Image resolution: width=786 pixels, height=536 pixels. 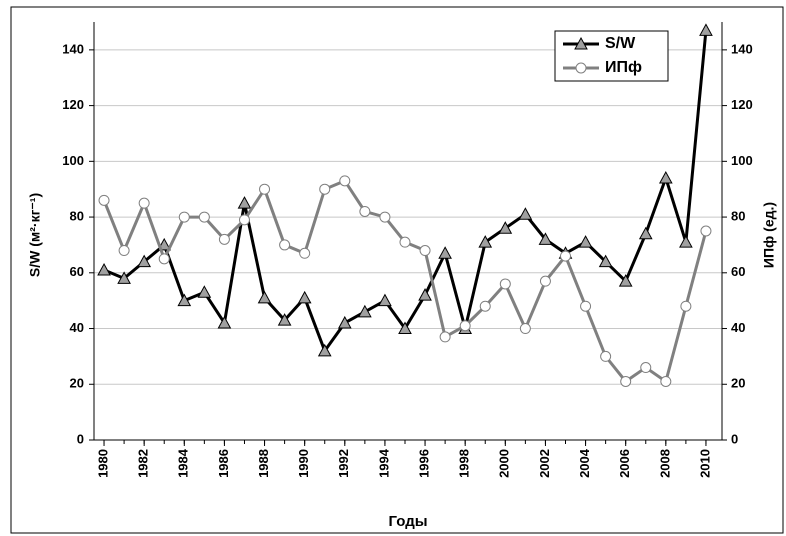 I want to click on legend: S/W ИПф, so click(x=611, y=56).